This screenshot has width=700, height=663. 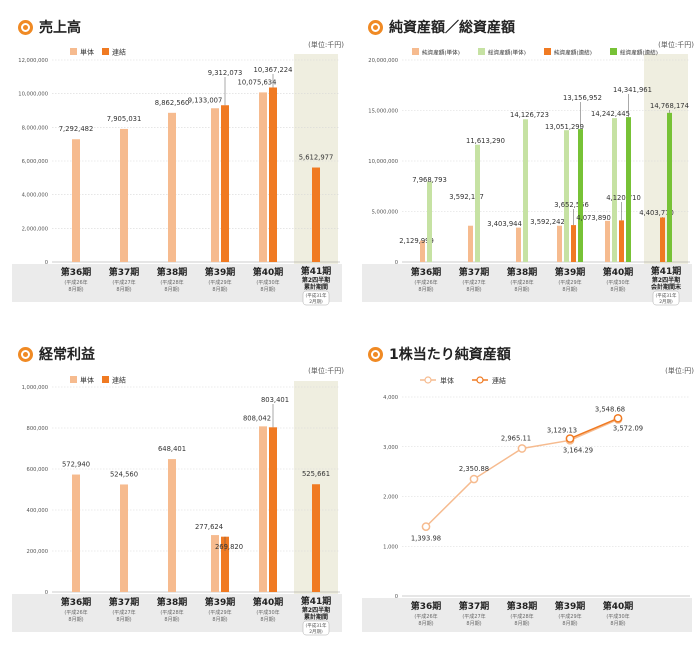 What do you see at coordinates (562, 430) in the screenshot?
I see `data-label: 3,129.13` at bounding box center [562, 430].